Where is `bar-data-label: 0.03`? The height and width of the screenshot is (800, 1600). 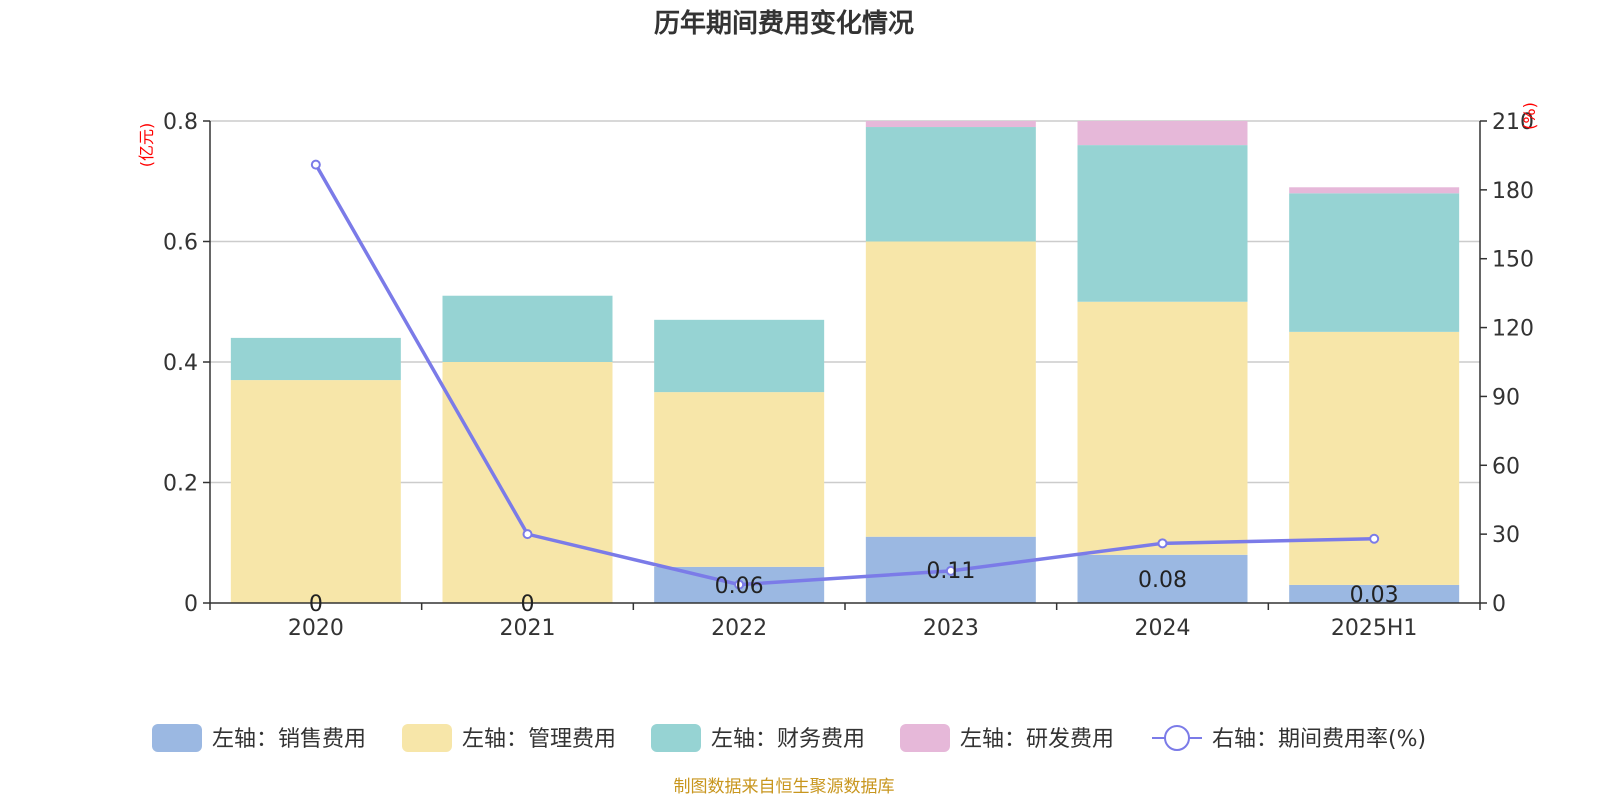
bar-data-label: 0.03 is located at coordinates (1374, 595).